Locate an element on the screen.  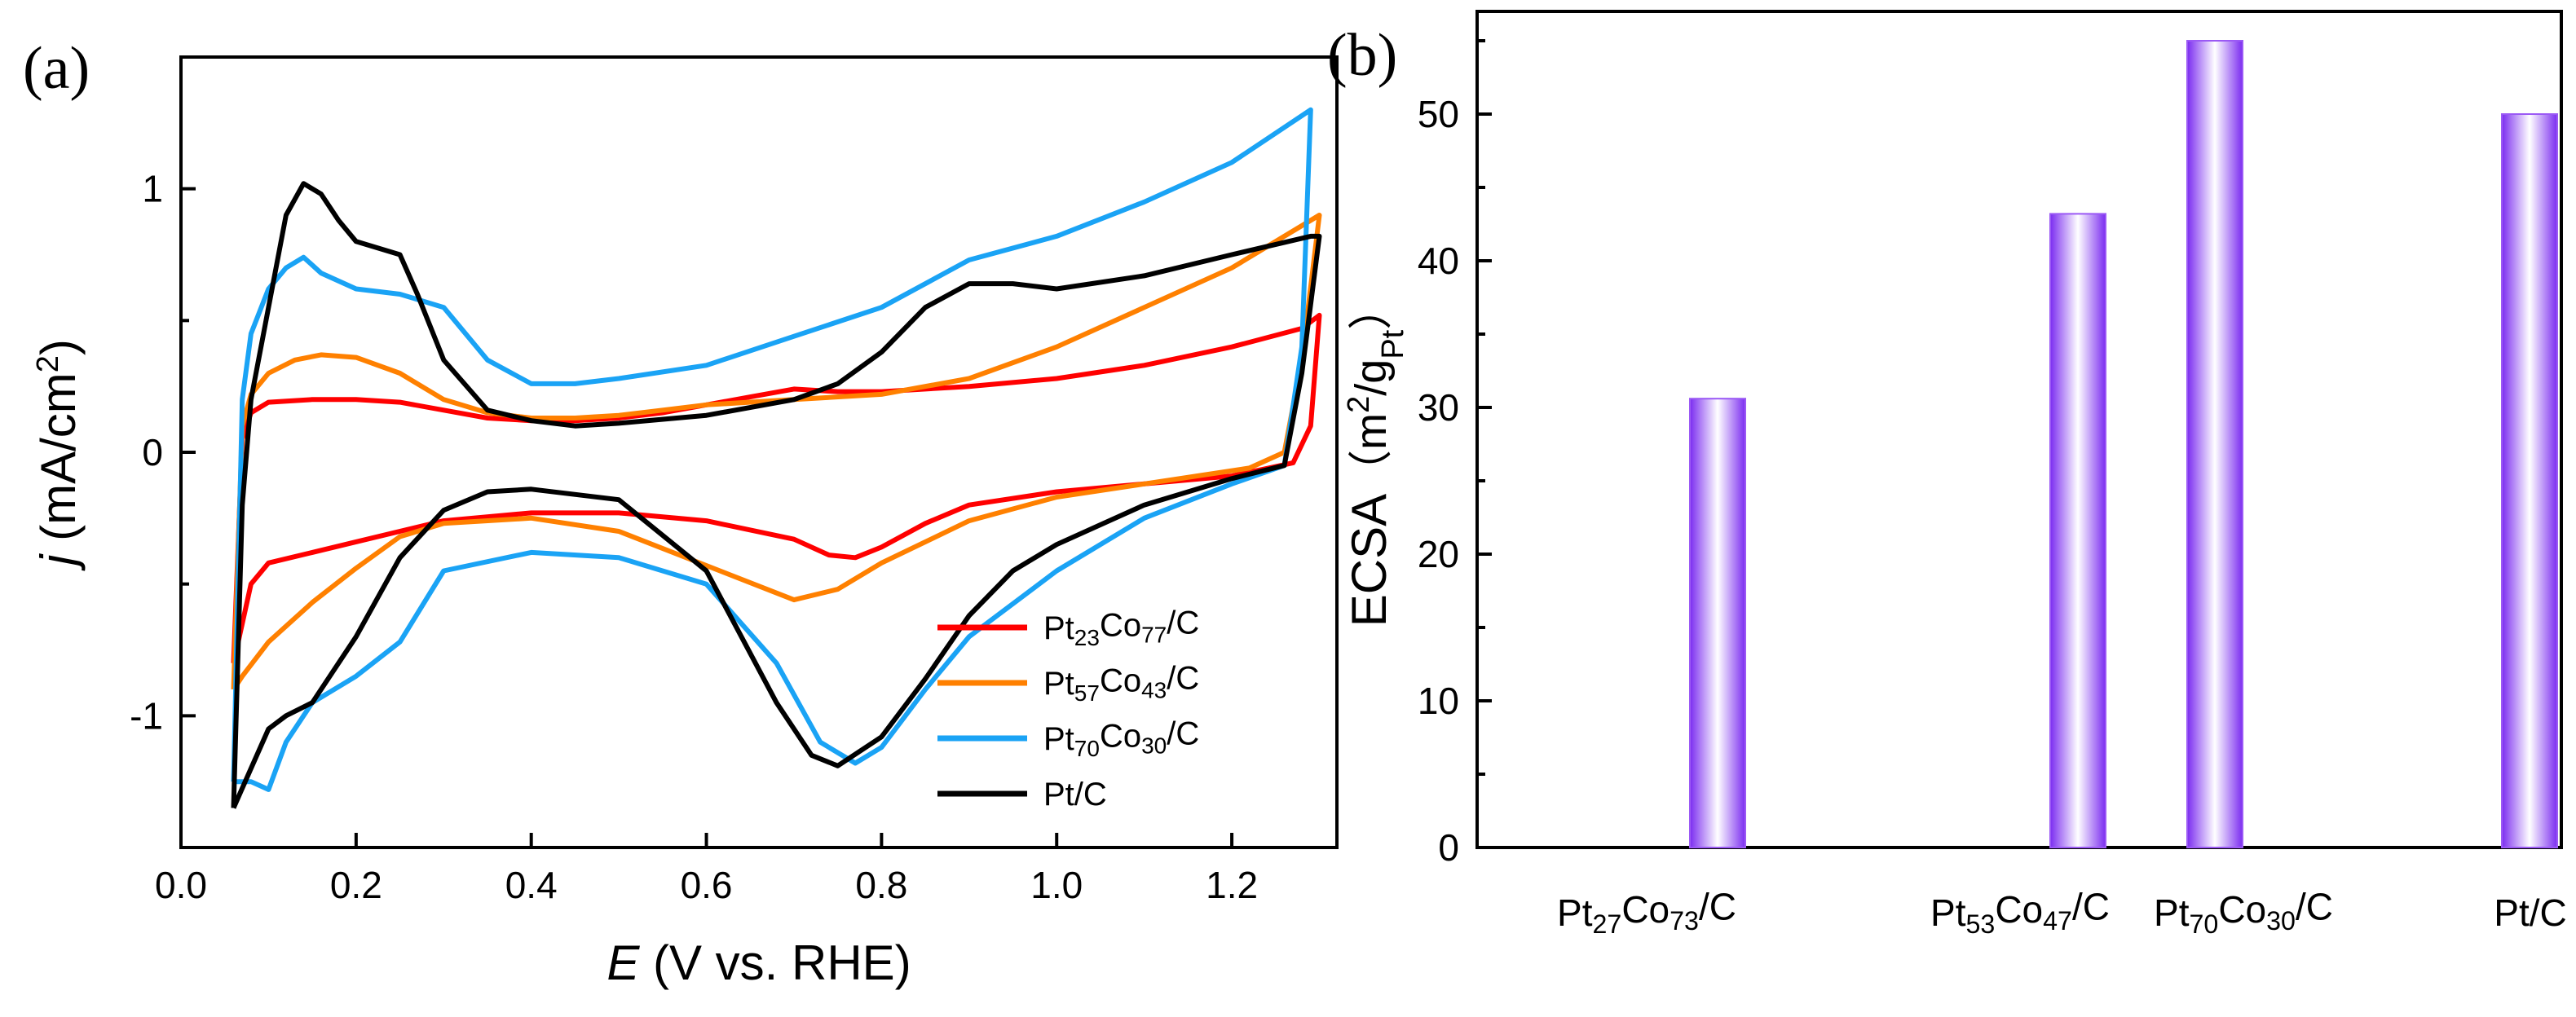
panel-b-category-labels: Pt27Co73/C Pt53Co47/C Pt70Co30/C Pt/C is located at coordinates (2062, 912).